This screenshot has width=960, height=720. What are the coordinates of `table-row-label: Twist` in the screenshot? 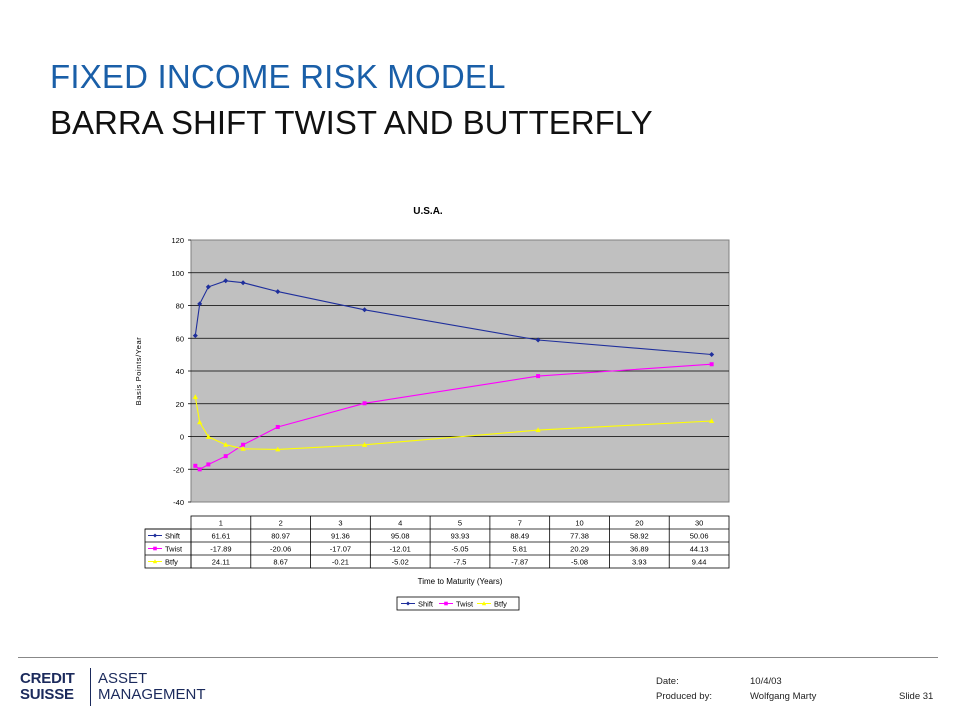 It's located at (174, 549).